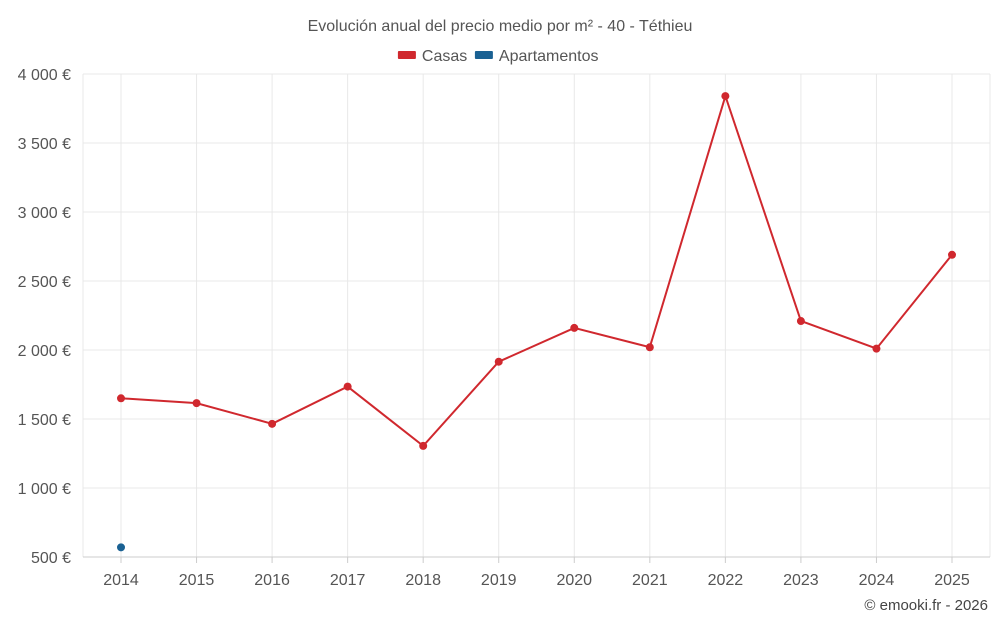 Image resolution: width=1000 pixels, height=630 pixels. I want to click on x-tick-label: 2015, so click(197, 580).